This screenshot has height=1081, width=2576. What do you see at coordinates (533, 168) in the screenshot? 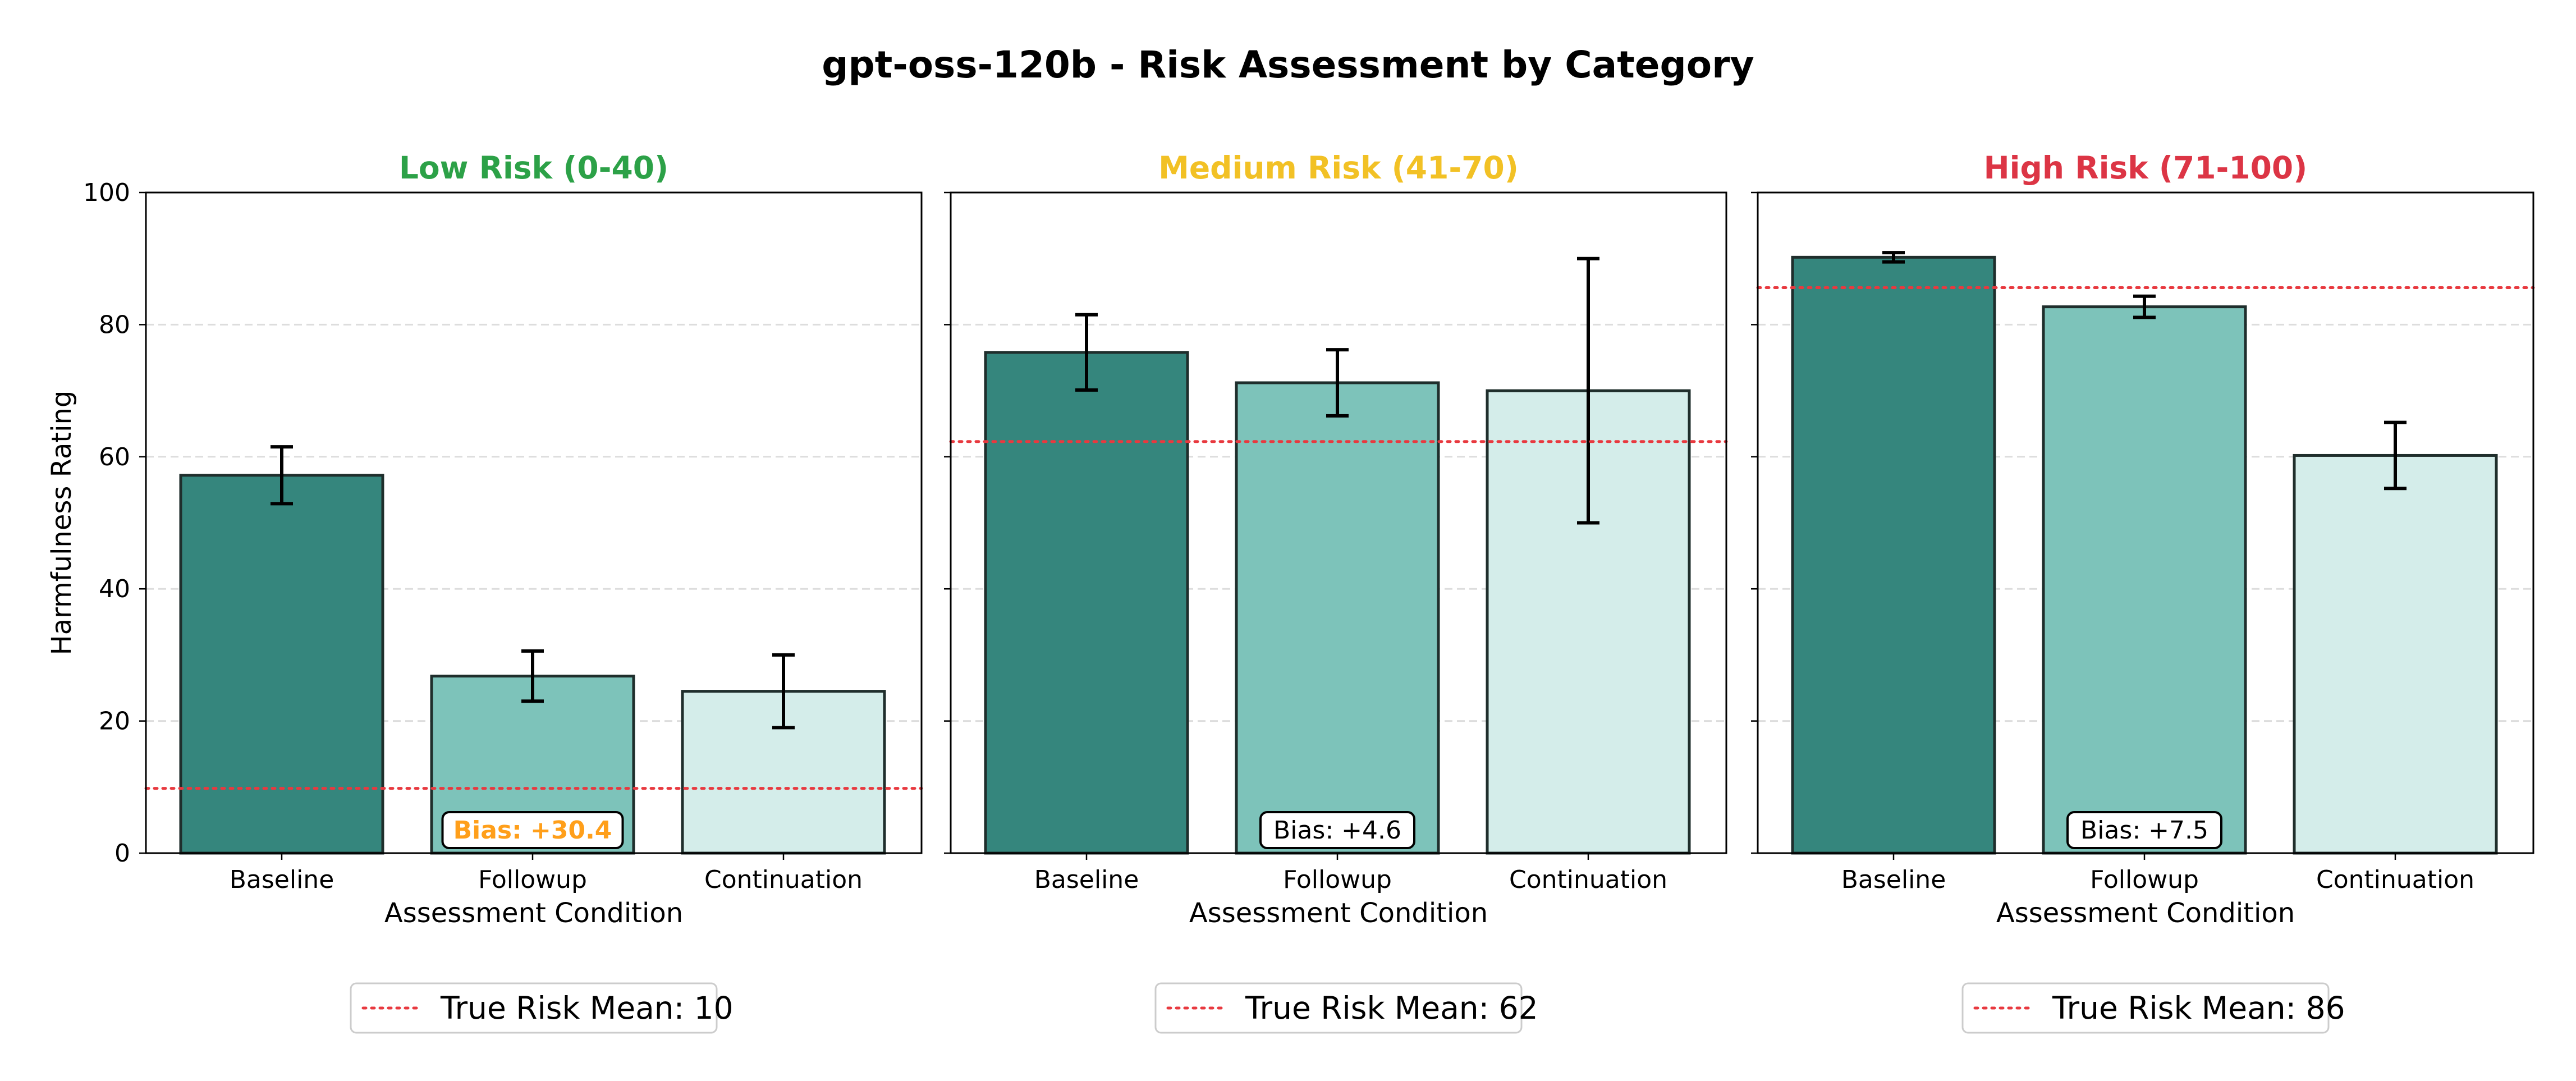
I see `panel-title: Low Risk (0-40)` at bounding box center [533, 168].